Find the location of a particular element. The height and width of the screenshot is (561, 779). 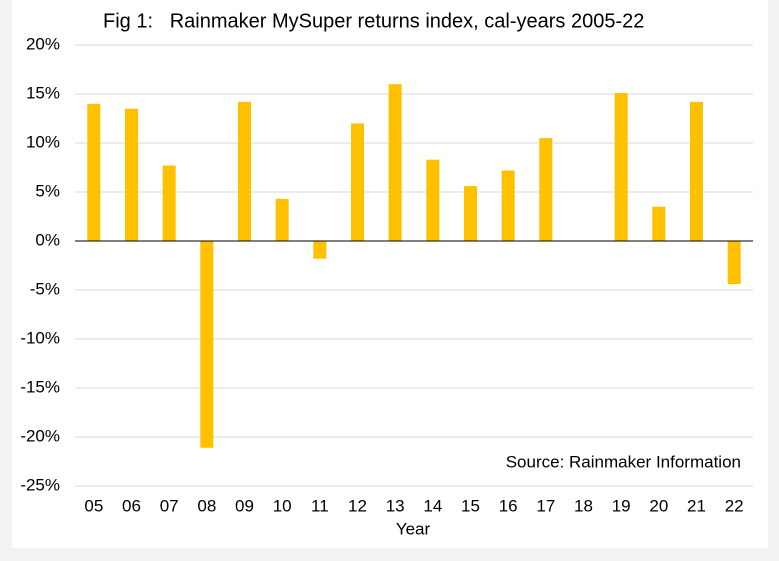

y-tick-label: 0% is located at coordinates (47, 239).